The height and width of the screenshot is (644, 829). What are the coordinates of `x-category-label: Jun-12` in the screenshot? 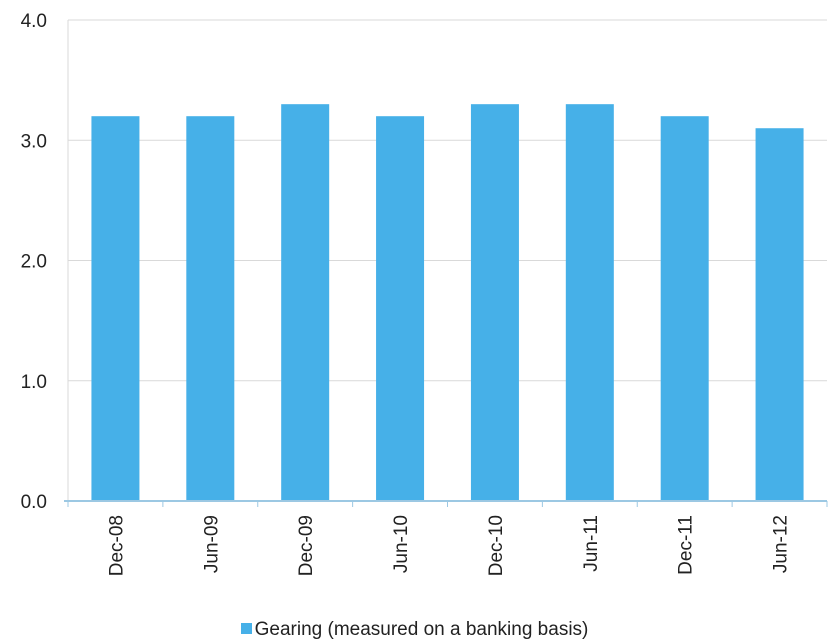 It's located at (781, 544).